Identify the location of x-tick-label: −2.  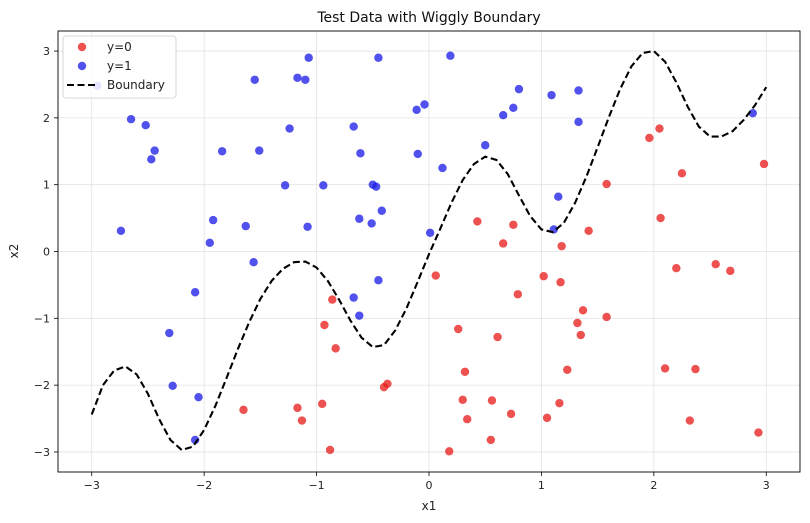
(204, 485).